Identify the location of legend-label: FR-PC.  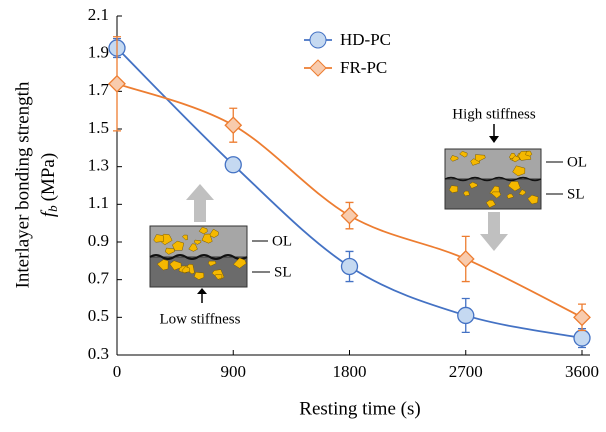
(363, 67).